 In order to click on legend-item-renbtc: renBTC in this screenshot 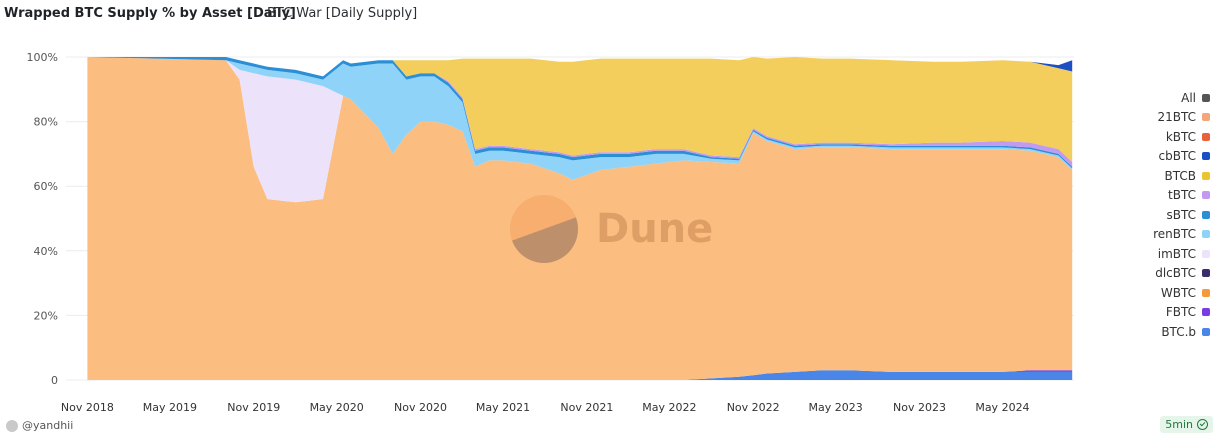, I will do `click(1155, 235)`.